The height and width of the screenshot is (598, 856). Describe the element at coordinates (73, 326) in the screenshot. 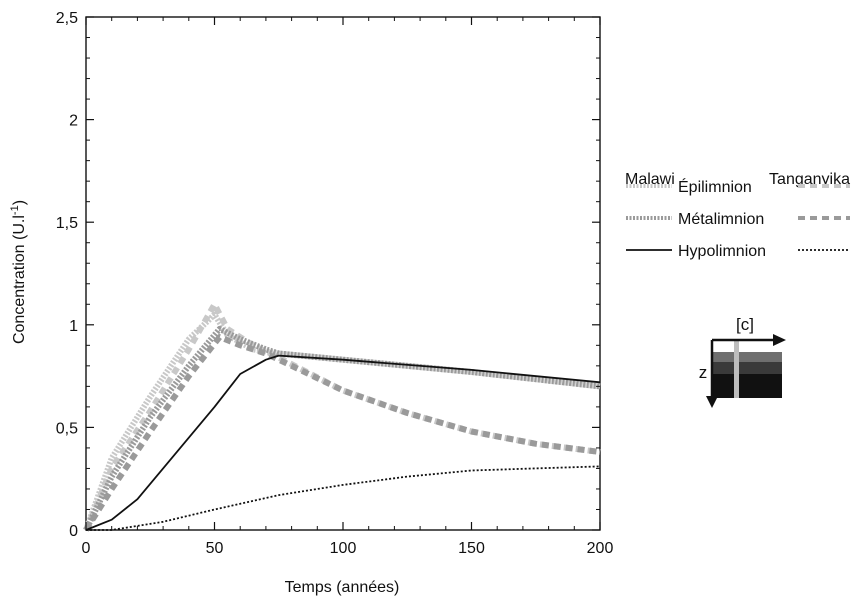

I see `y-tick-label: 1` at that location.